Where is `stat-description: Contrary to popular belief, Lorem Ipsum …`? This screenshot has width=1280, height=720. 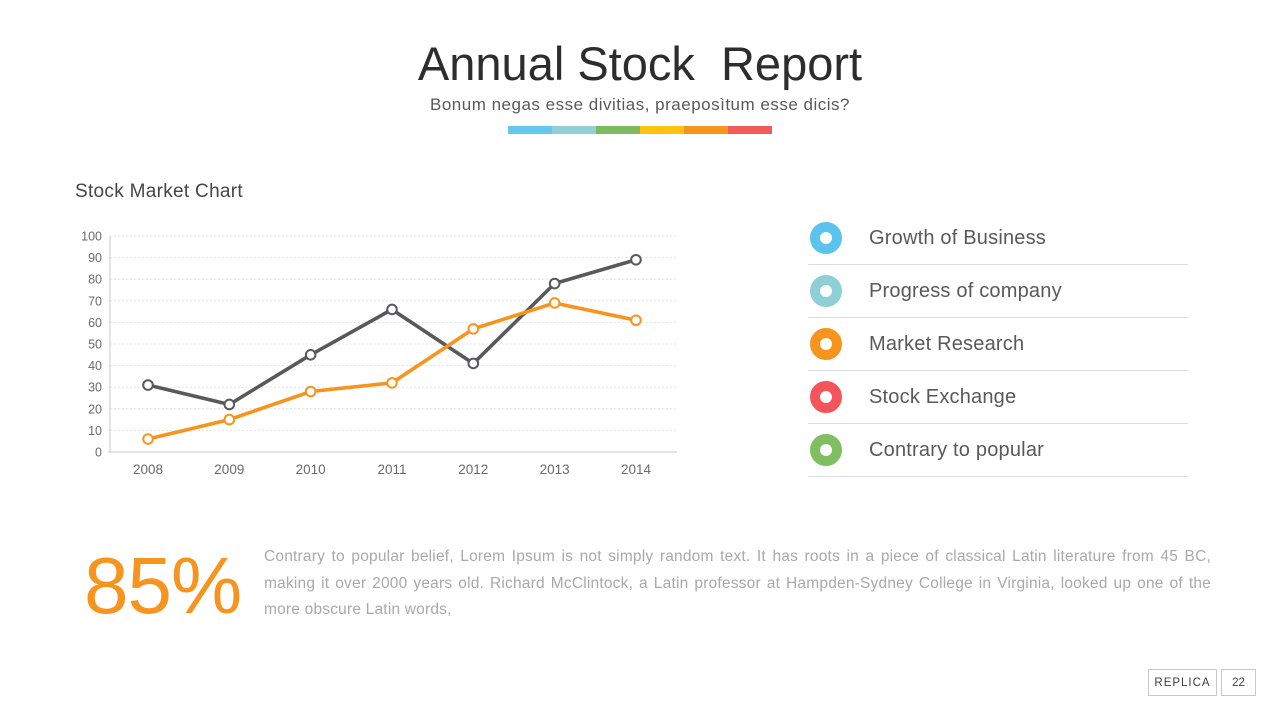 stat-description: Contrary to popular belief, Lorem Ipsum … is located at coordinates (737, 583).